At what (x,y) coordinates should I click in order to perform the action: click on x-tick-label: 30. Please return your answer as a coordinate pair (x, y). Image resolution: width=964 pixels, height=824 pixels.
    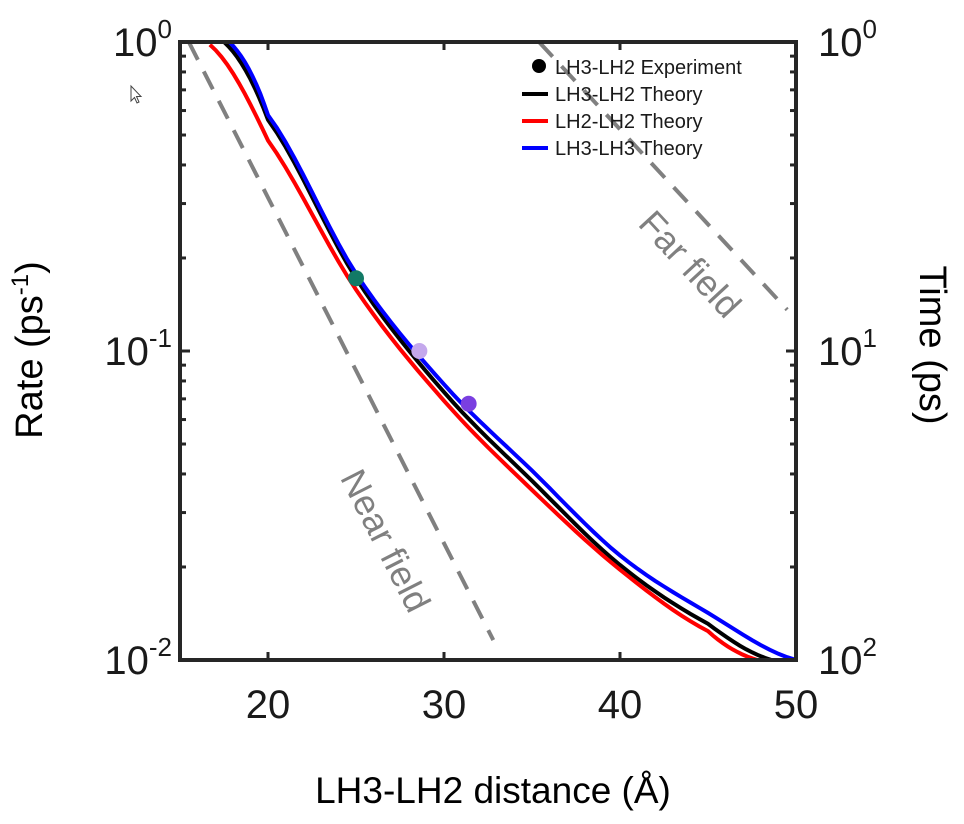
    Looking at the image, I should click on (444, 705).